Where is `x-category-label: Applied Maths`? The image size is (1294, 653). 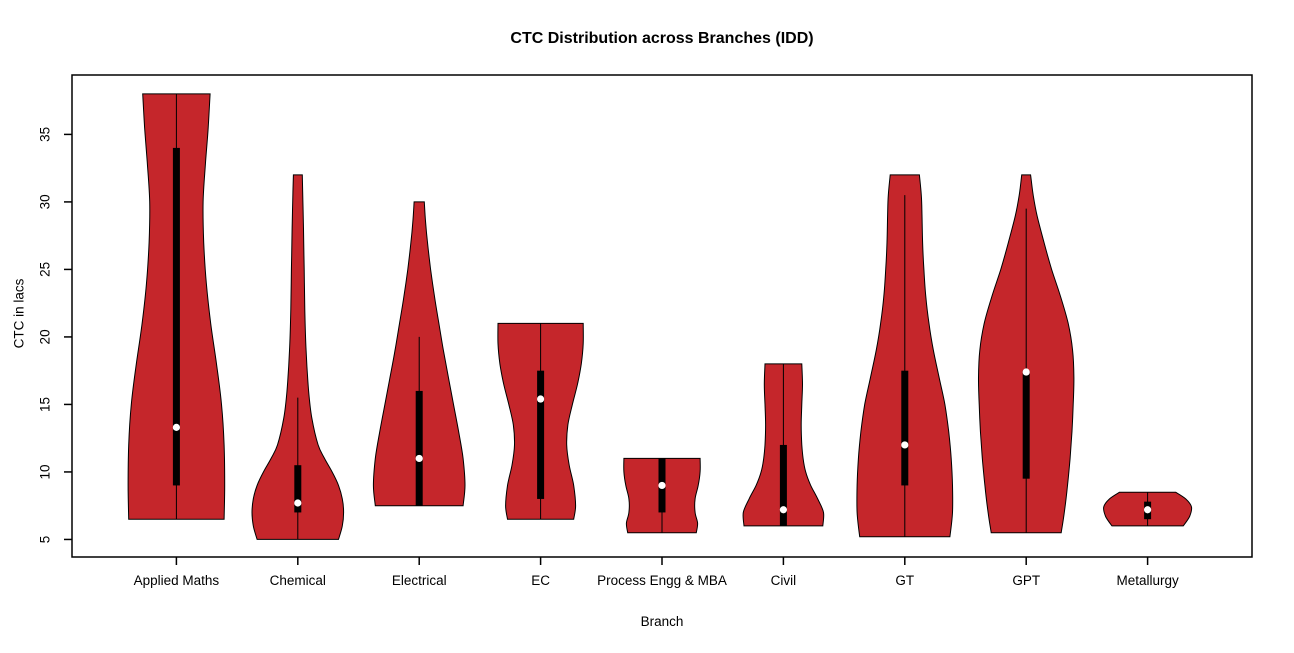 x-category-label: Applied Maths is located at coordinates (177, 580).